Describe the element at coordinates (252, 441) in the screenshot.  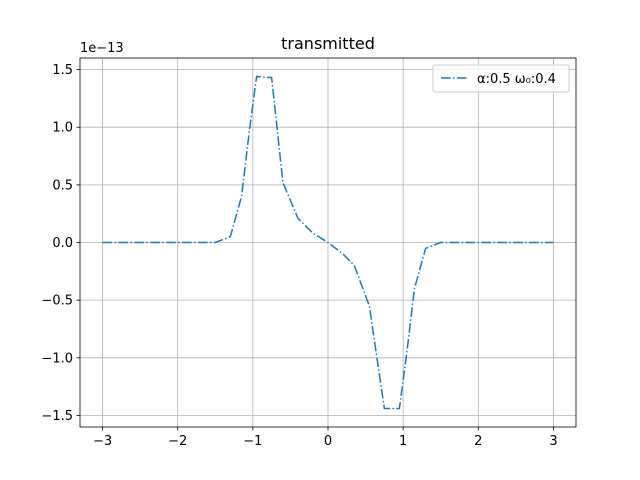
I see `x-tick-label: −1` at that location.